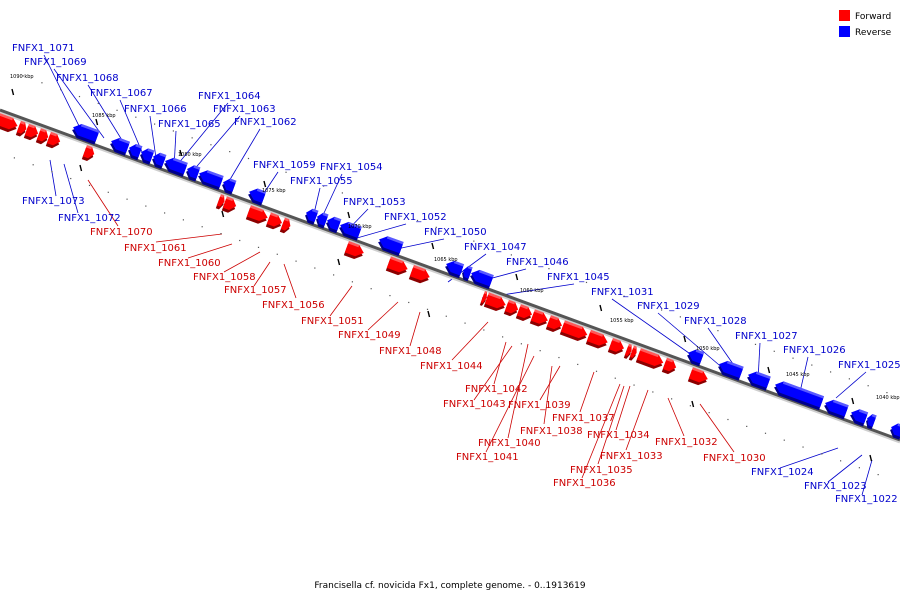 The image size is (900, 600). Describe the element at coordinates (865, 24) in the screenshot. I see `legend: Forward Reverse` at that location.